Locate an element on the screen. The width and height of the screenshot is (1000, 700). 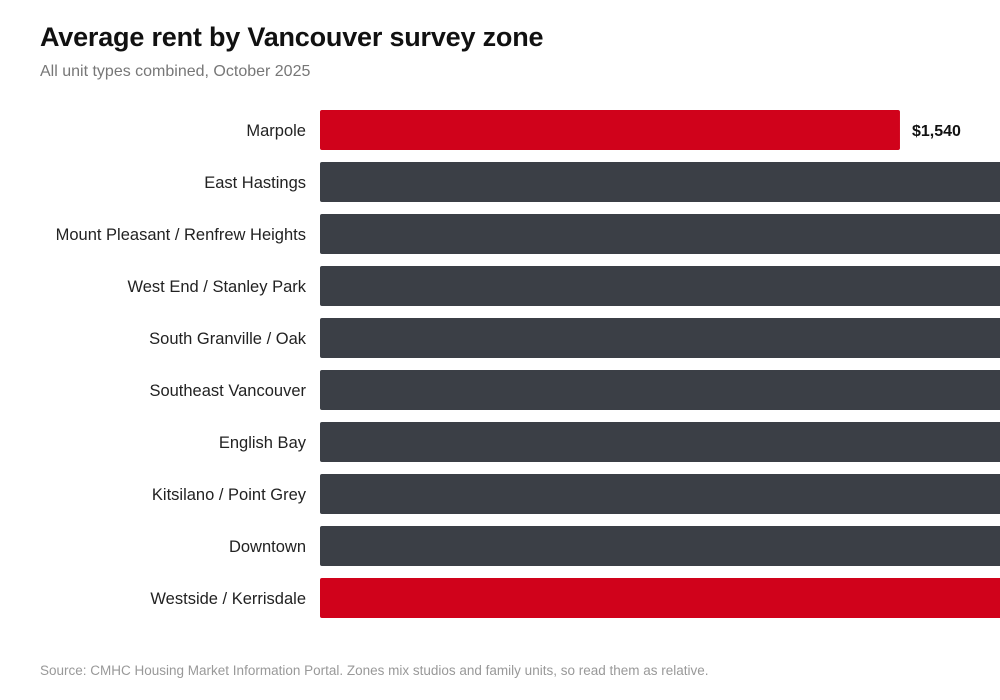
category-label-kitsilano-point-grey: Kitsilano / Point Grey is located at coordinates (229, 495).